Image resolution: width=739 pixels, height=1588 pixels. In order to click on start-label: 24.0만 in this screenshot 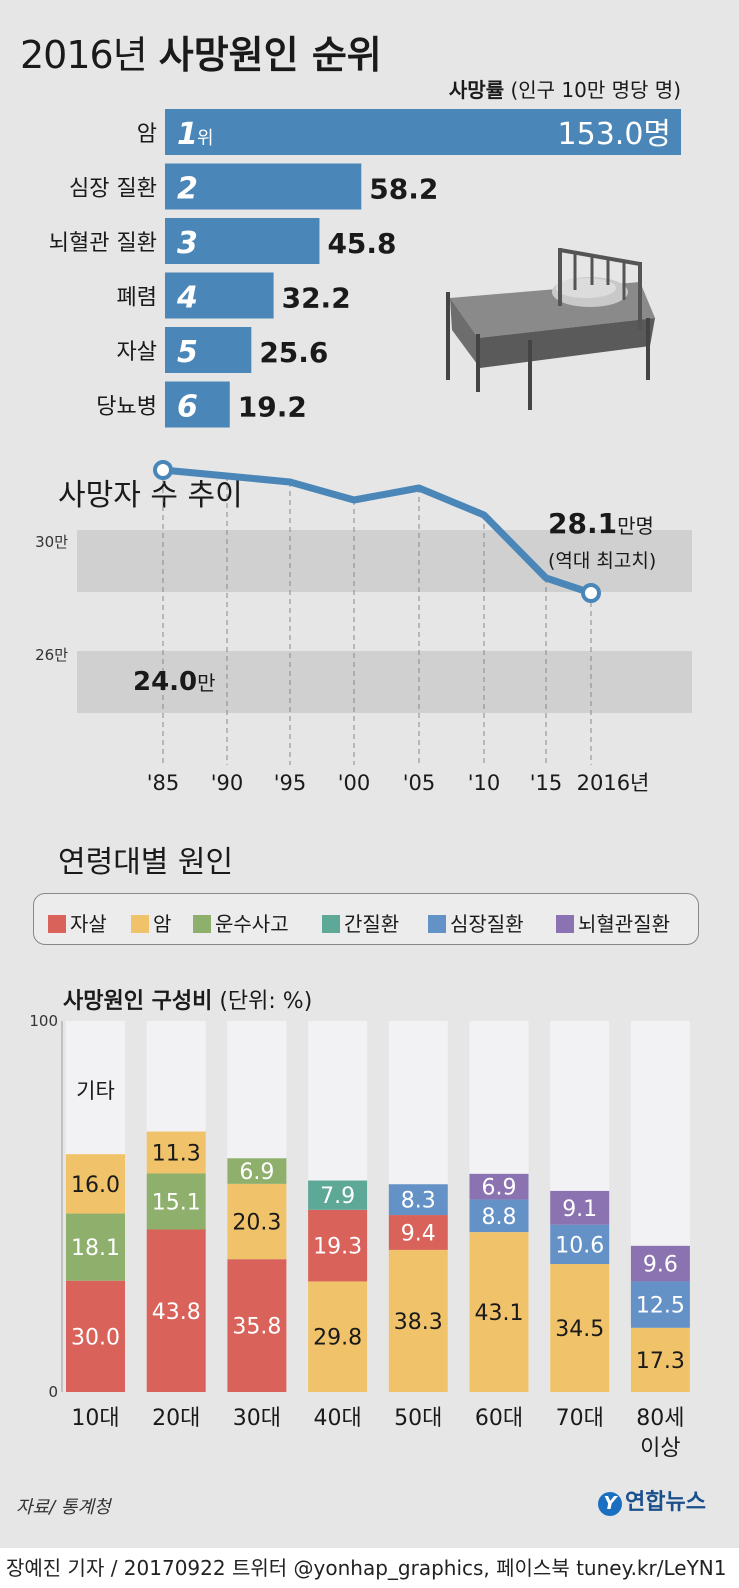, I will do `click(174, 682)`.